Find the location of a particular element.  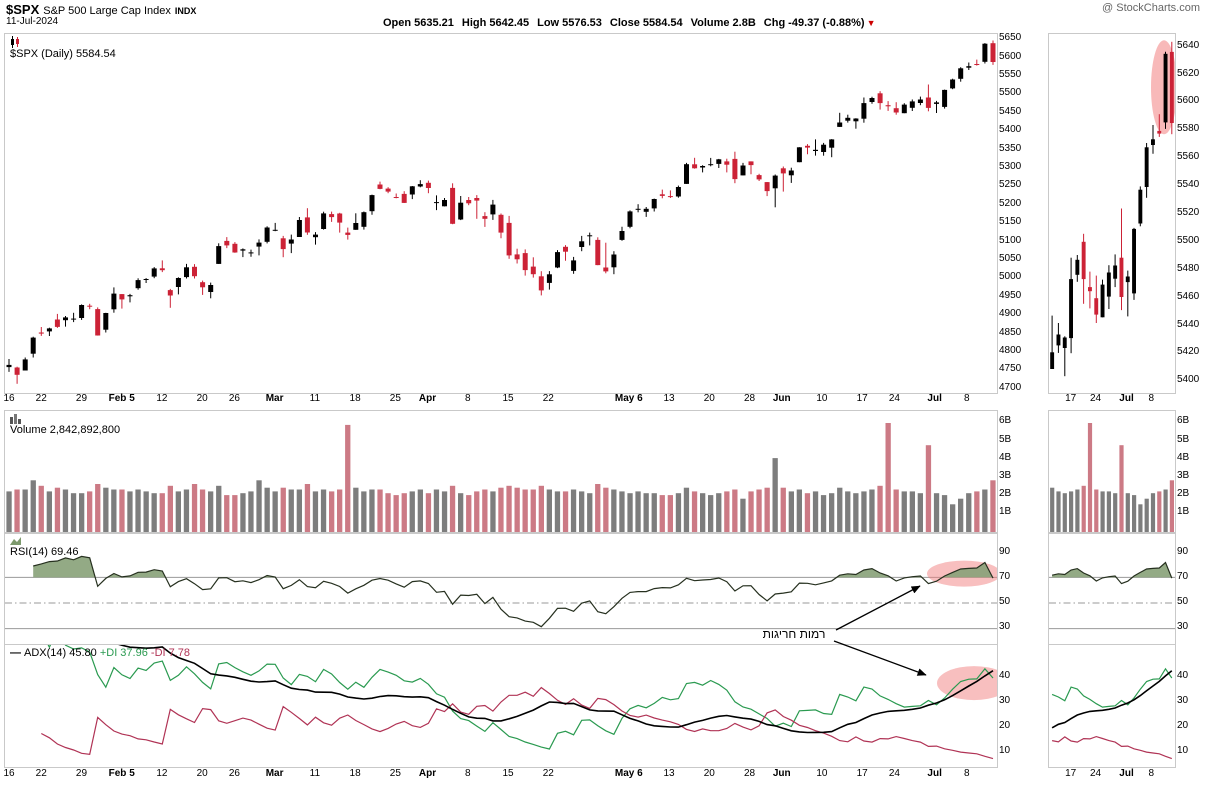

rsi-panel-label: RSI(14) 69.46 is located at coordinates (44, 547).